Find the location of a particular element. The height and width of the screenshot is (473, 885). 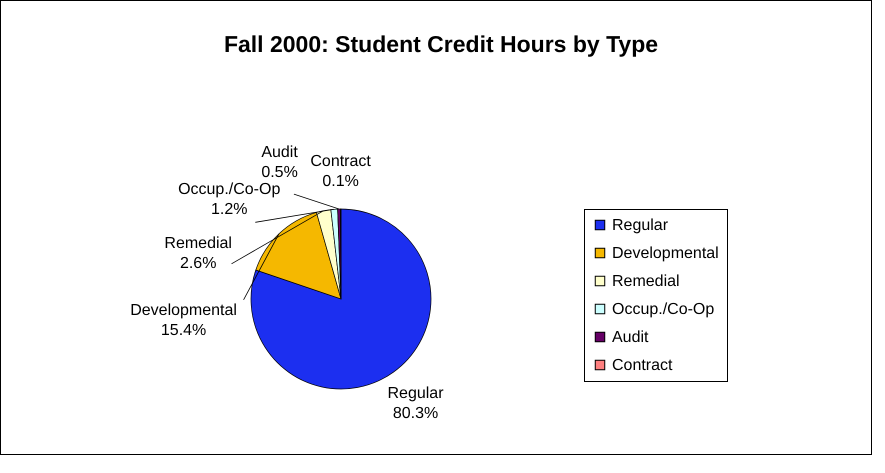

legend-label: Remedial is located at coordinates (646, 281).